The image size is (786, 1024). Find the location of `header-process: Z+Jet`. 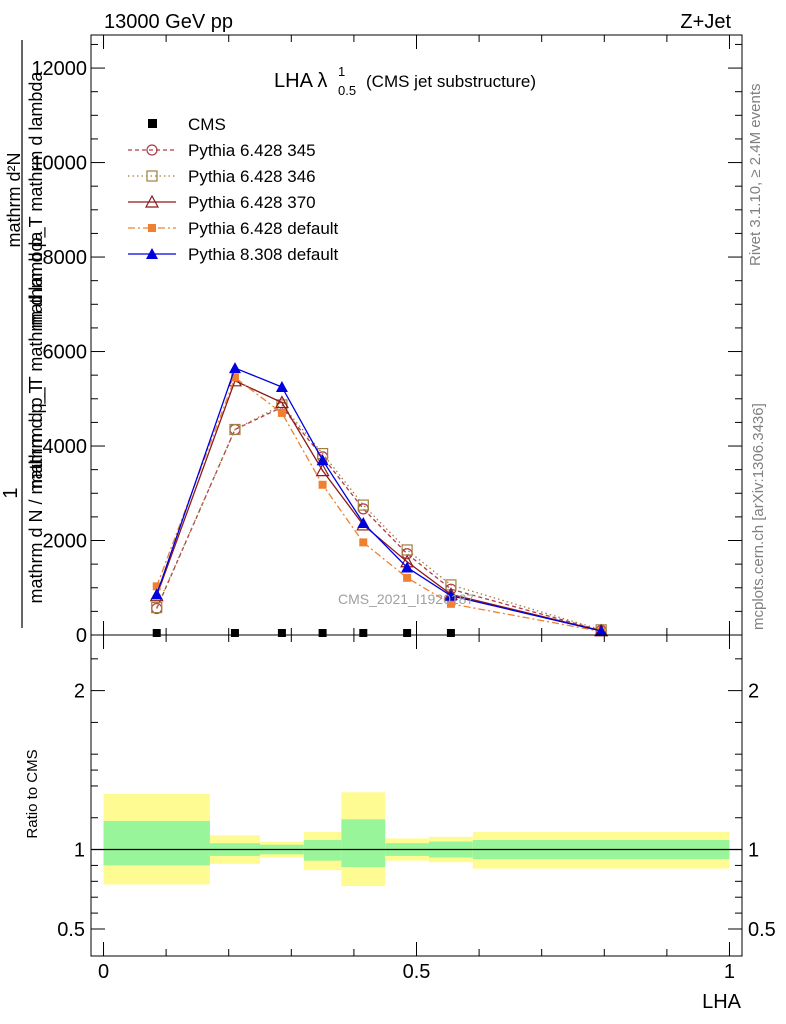

header-process: Z+Jet is located at coordinates (705, 22).